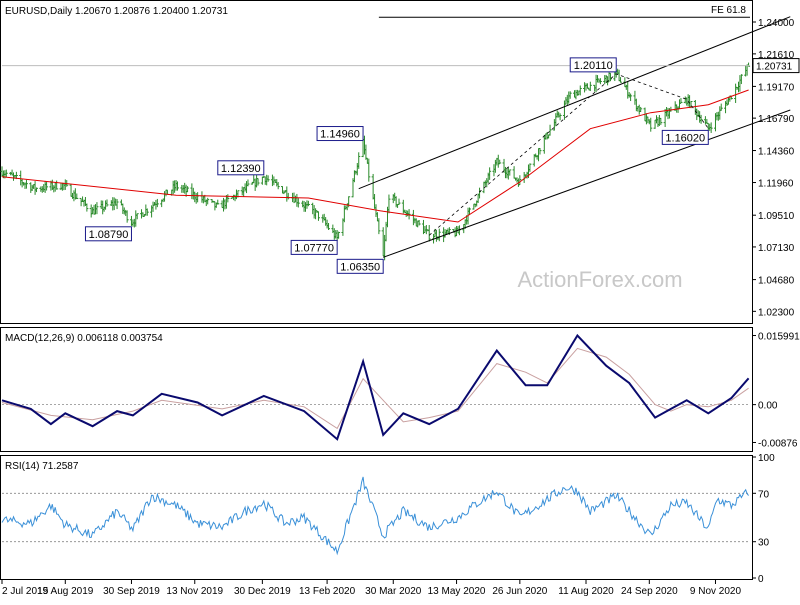 This screenshot has width=800, height=605. I want to click on annotation-text: 1.07770, so click(314, 248).